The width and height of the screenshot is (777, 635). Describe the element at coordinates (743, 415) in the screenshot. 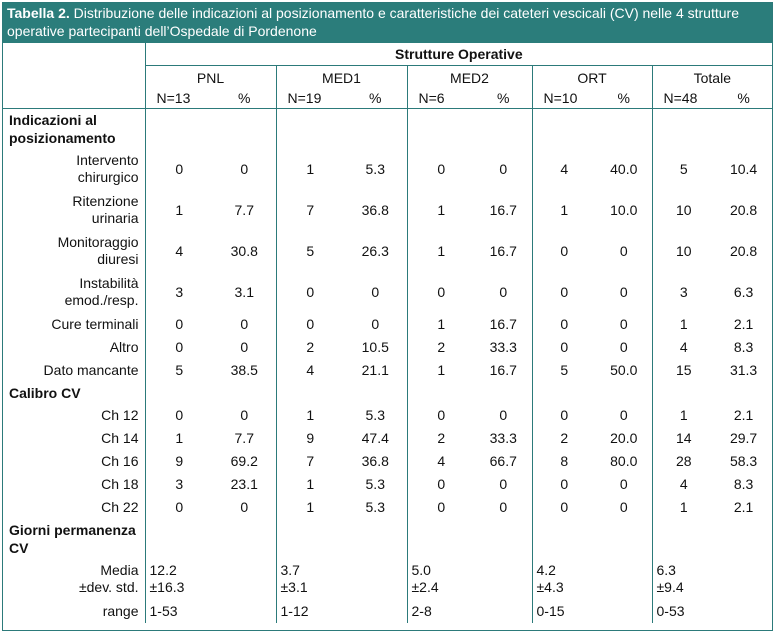

I see `cell: 2.1` at that location.